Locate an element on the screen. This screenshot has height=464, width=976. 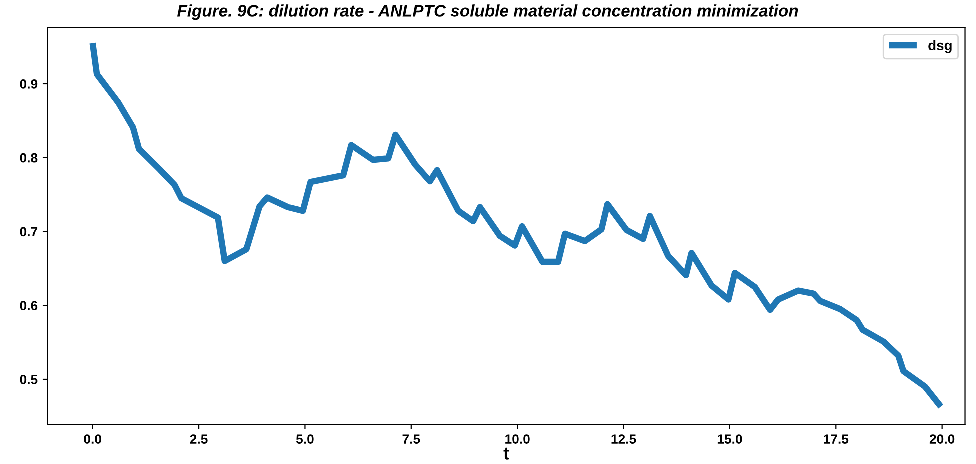
x-tick-label: 2.5 is located at coordinates (199, 439).